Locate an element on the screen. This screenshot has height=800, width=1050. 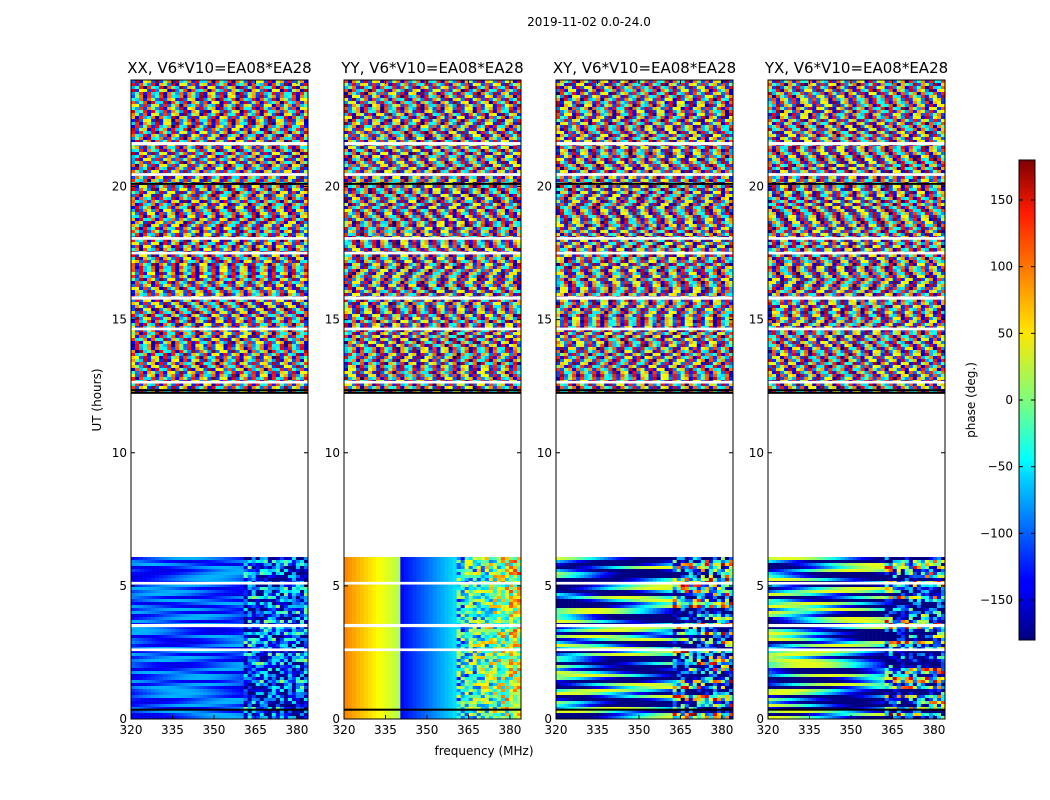
colorbar-tick-label: 50 is located at coordinates (1005, 333).